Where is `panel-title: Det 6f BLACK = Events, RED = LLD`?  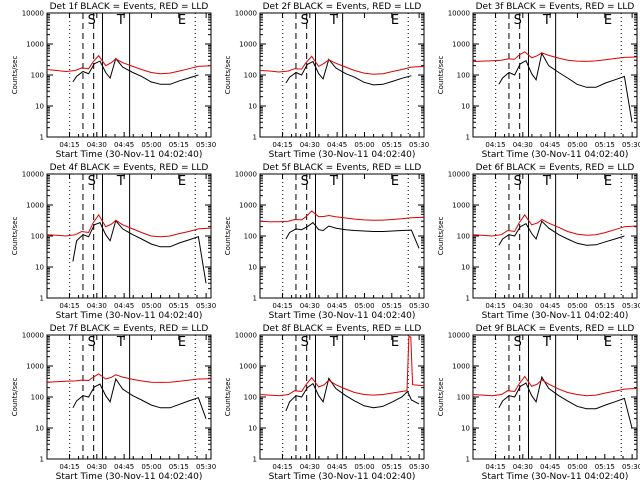
panel-title: Det 6f BLACK = Events, RED = LLD is located at coordinates (555, 168).